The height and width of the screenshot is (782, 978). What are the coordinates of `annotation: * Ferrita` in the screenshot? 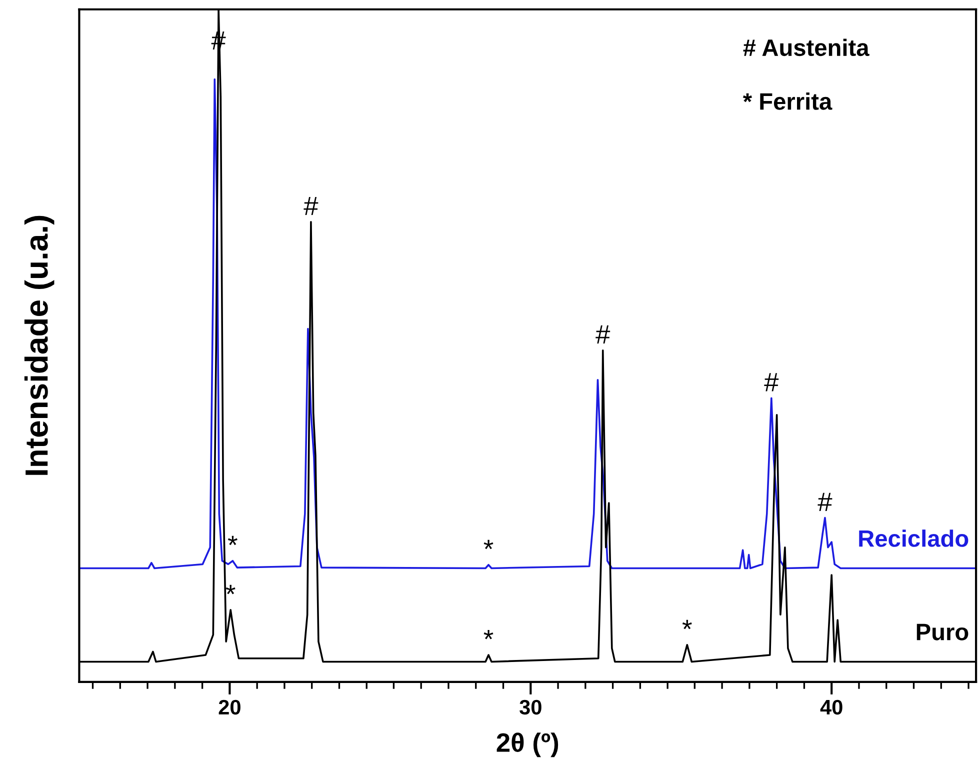 It's located at (787, 101).